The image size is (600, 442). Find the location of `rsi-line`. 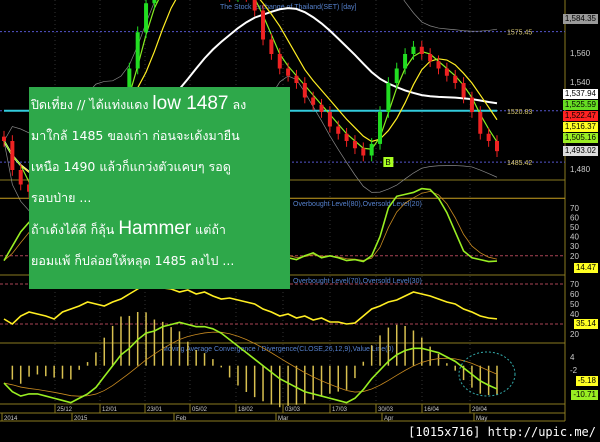

rsi-line is located at coordinates (250, 304).